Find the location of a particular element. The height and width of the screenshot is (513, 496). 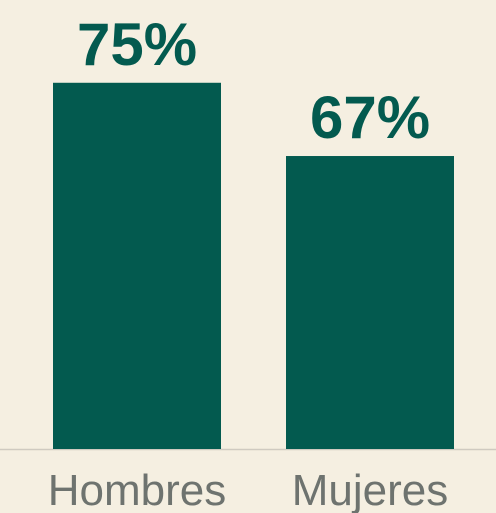

x-tick-label: Mujeres is located at coordinates (370, 489).